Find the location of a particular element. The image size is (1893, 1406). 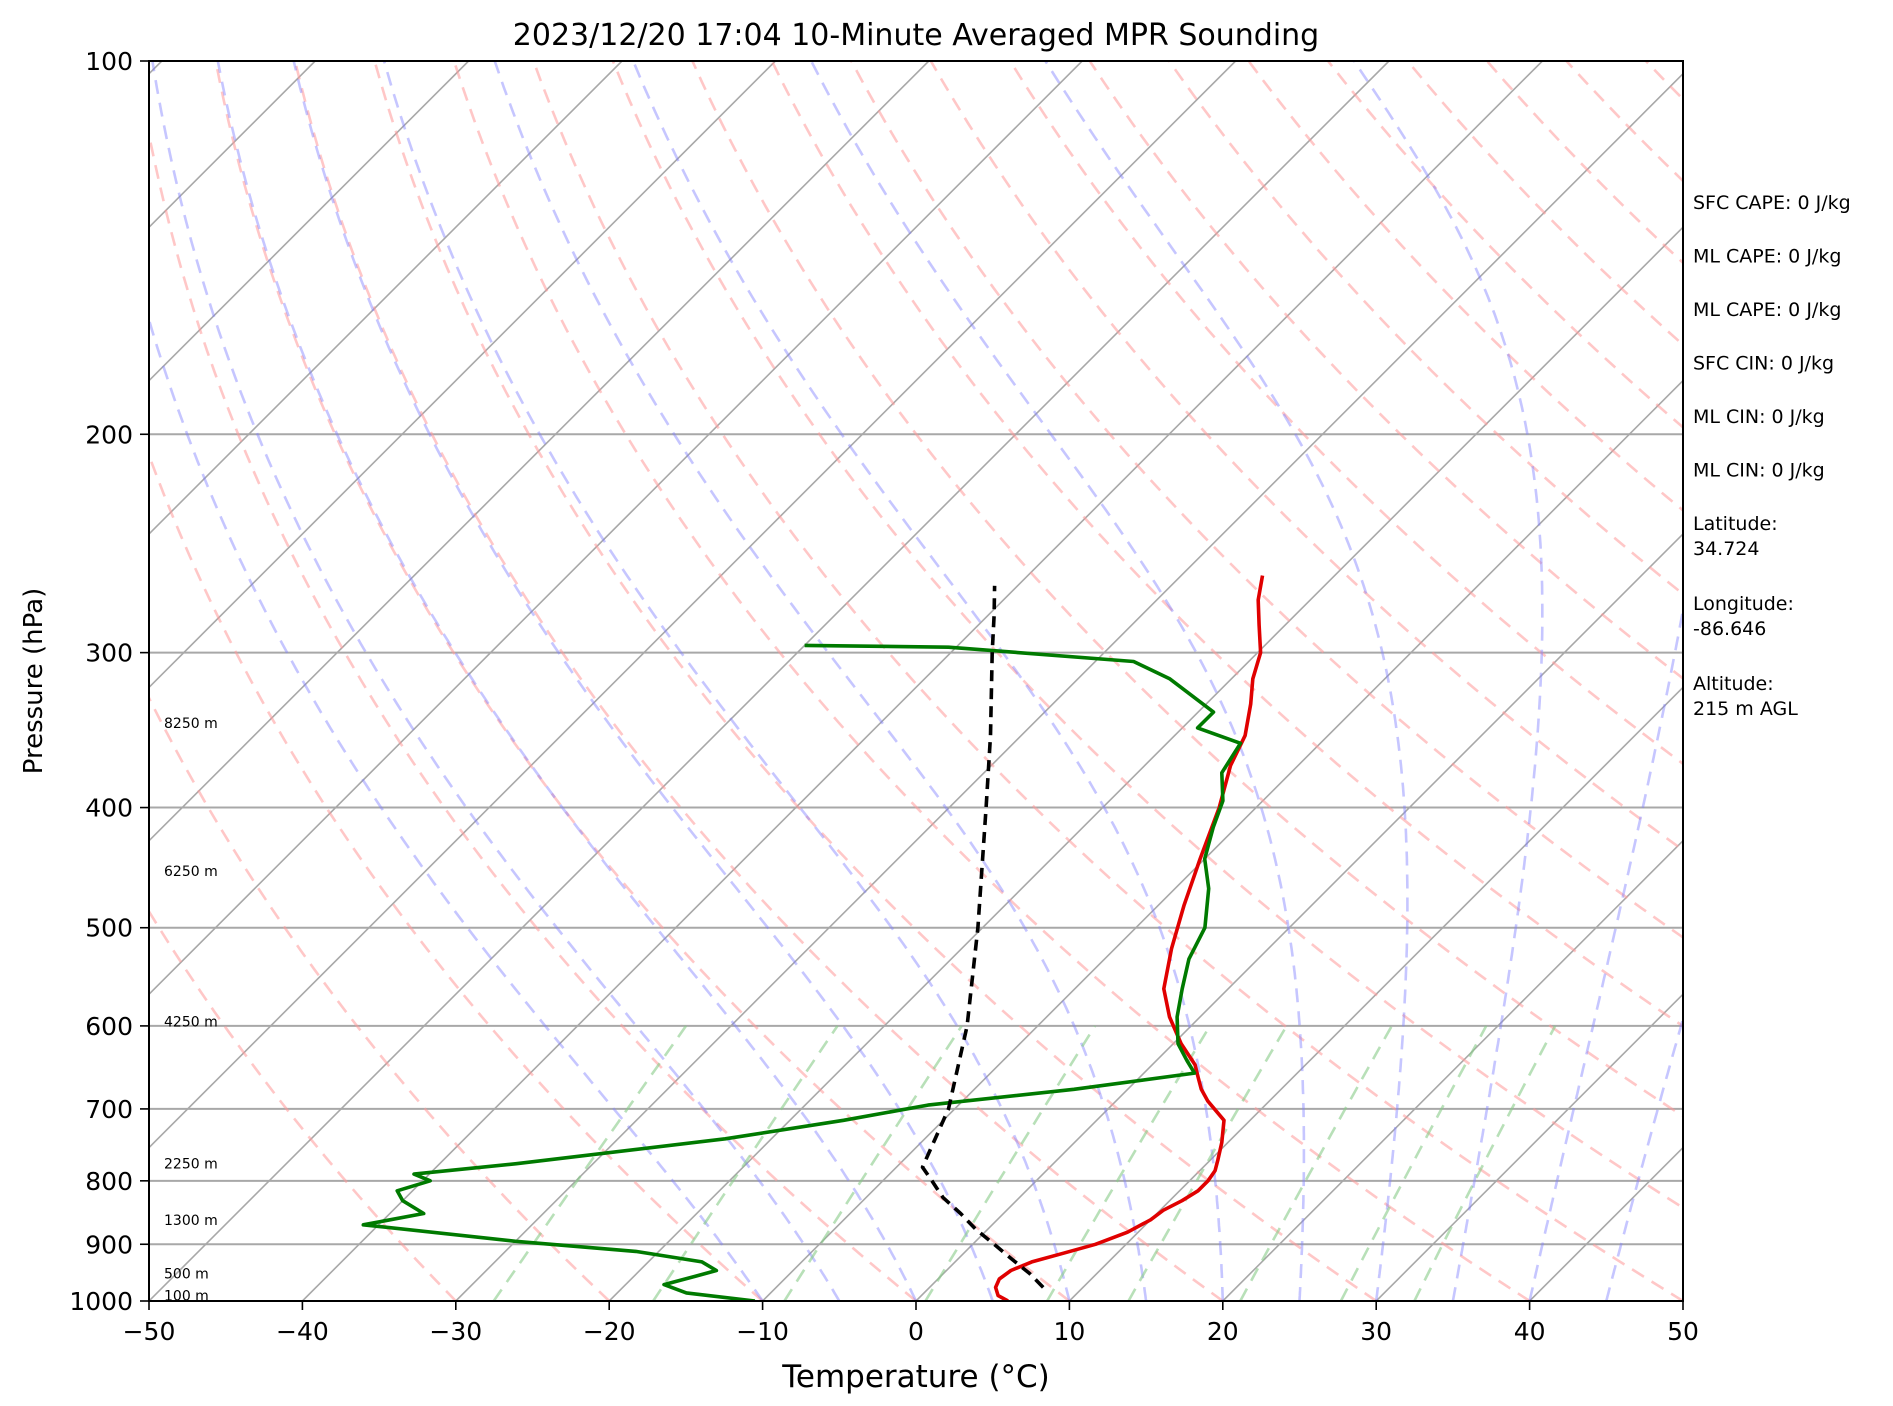

y-tick-label: 900 is located at coordinates (109, 1244).